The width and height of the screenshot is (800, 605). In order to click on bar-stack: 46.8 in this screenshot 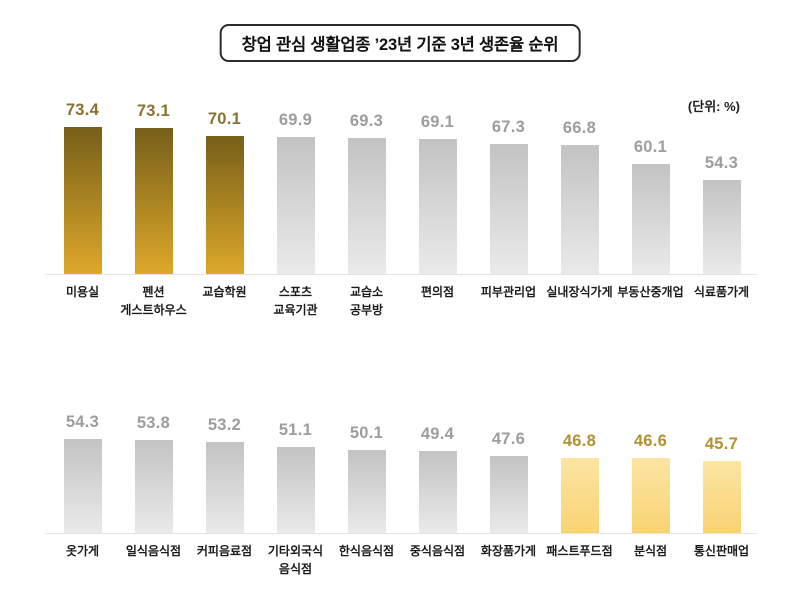, I will do `click(579, 470)`.